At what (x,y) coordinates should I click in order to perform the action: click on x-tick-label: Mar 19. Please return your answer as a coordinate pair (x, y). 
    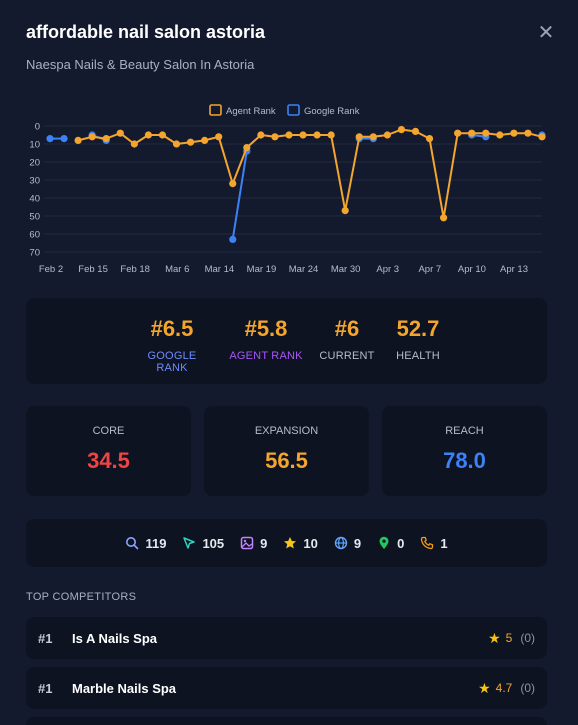
    Looking at the image, I should click on (262, 269).